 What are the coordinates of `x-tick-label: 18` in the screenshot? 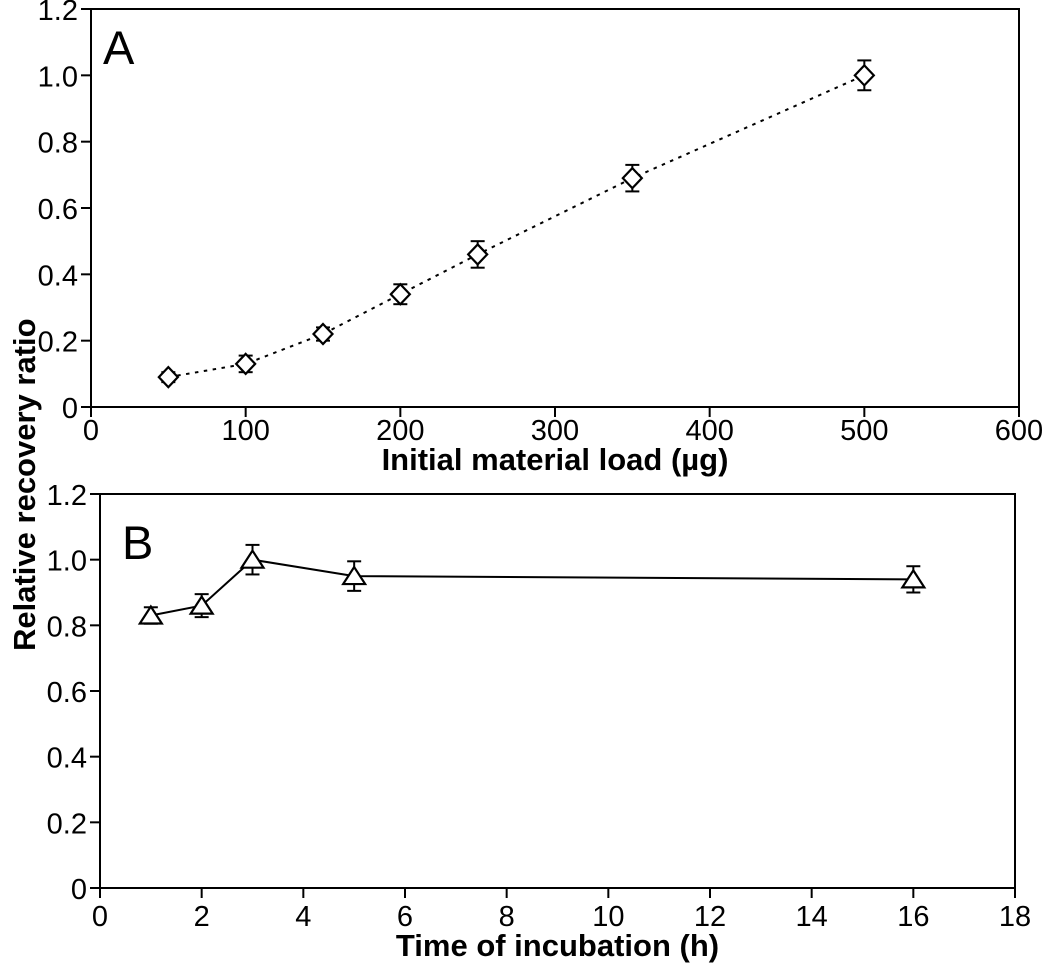 It's located at (1015, 917).